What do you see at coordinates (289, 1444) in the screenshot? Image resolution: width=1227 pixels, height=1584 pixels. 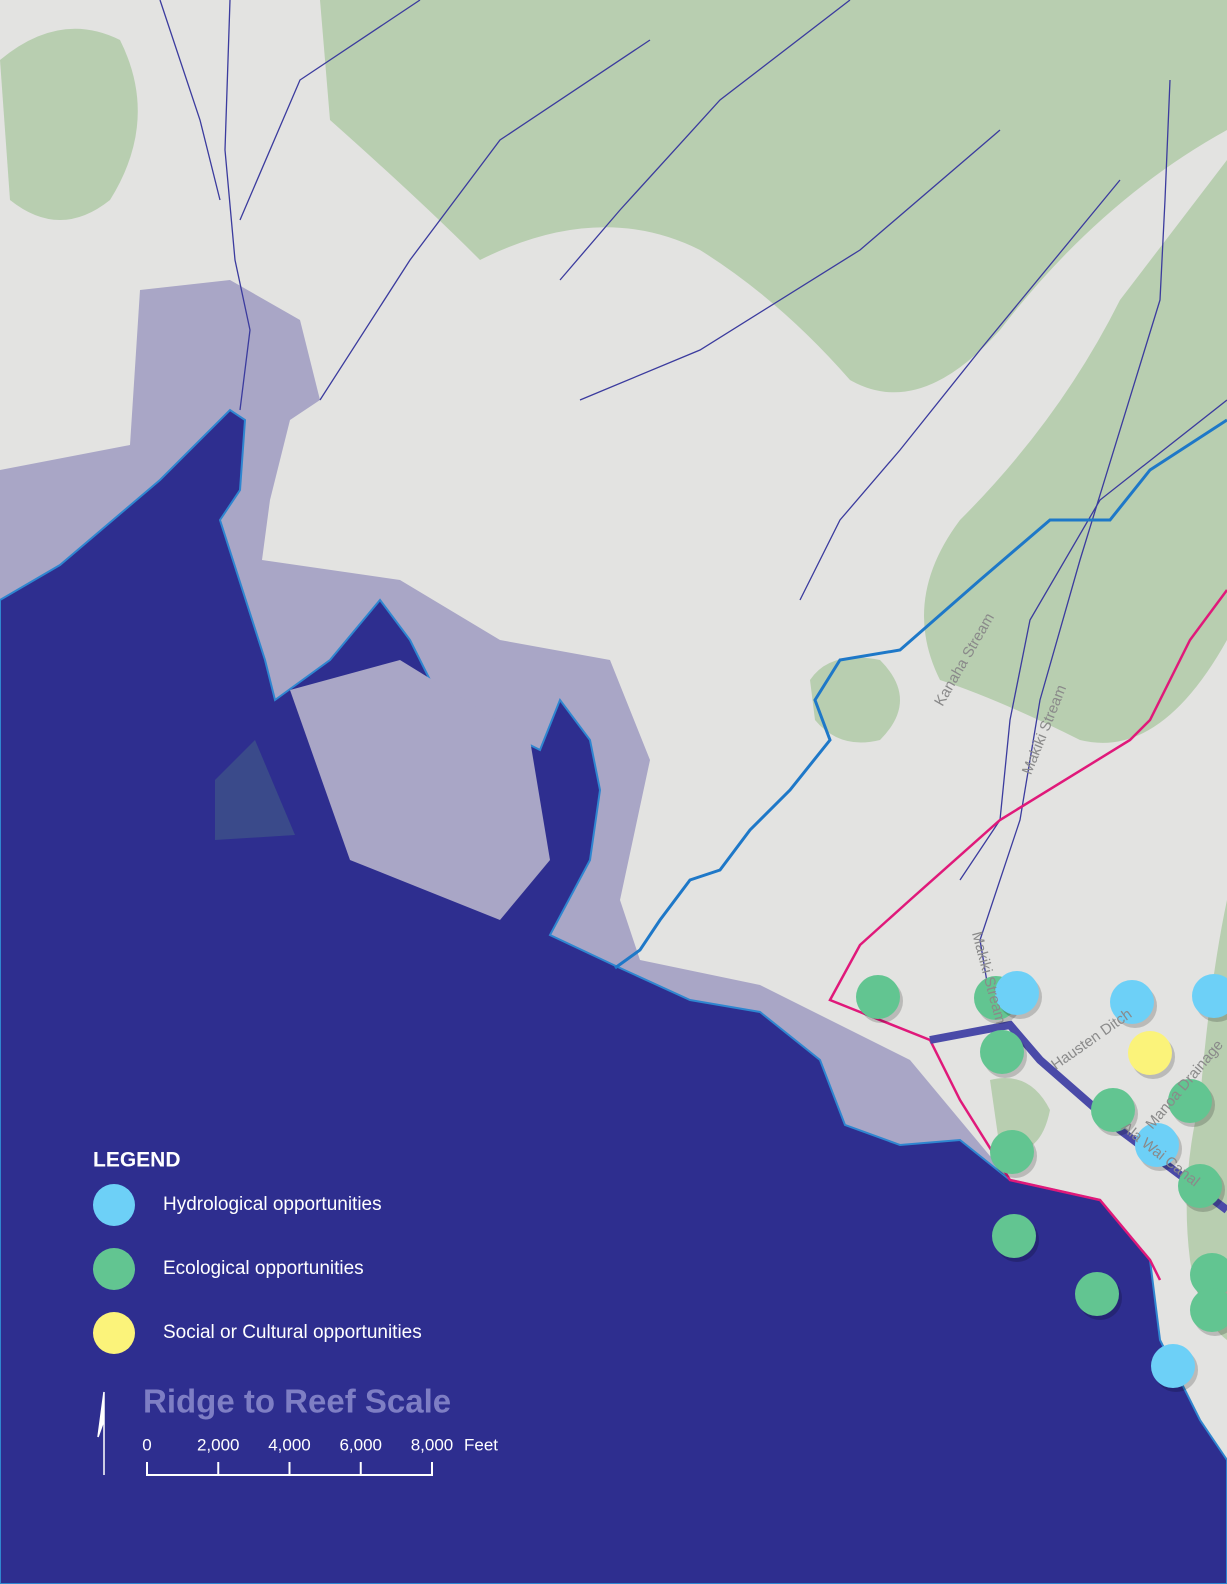 I see `scale-tick-label: 4,000` at bounding box center [289, 1444].